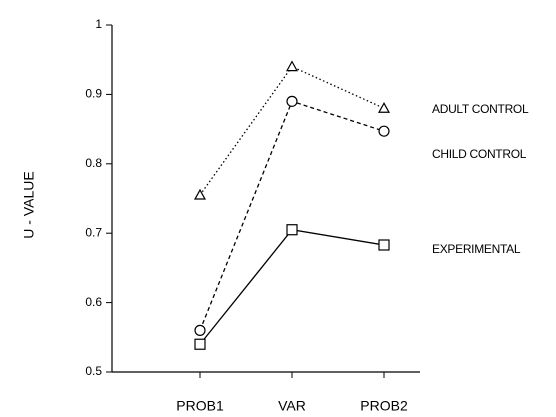 Image resolution: width=556 pixels, height=417 pixels. I want to click on legend-label: CHILD CONTROL, so click(479, 154).